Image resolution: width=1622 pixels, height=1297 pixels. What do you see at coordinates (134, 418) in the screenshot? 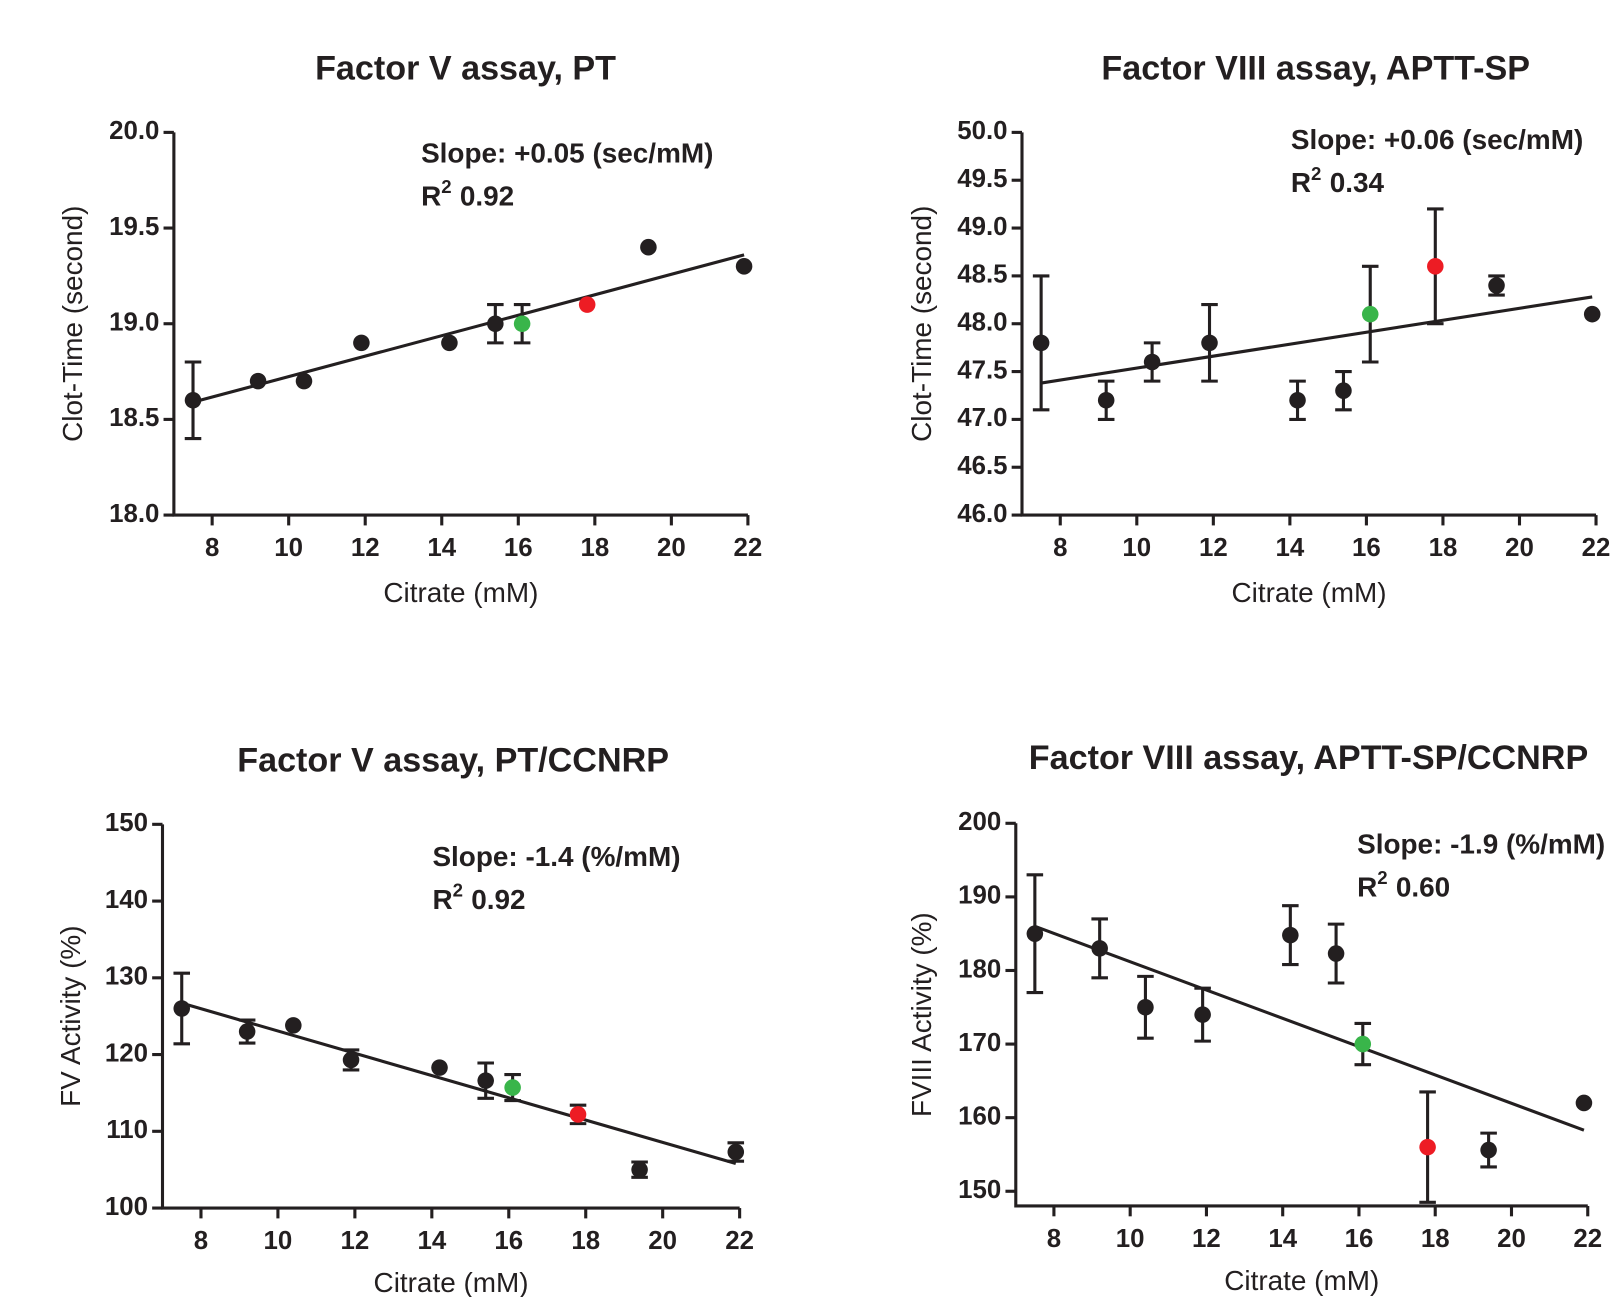
I see `y-tick-label: 18.5` at bounding box center [134, 418].